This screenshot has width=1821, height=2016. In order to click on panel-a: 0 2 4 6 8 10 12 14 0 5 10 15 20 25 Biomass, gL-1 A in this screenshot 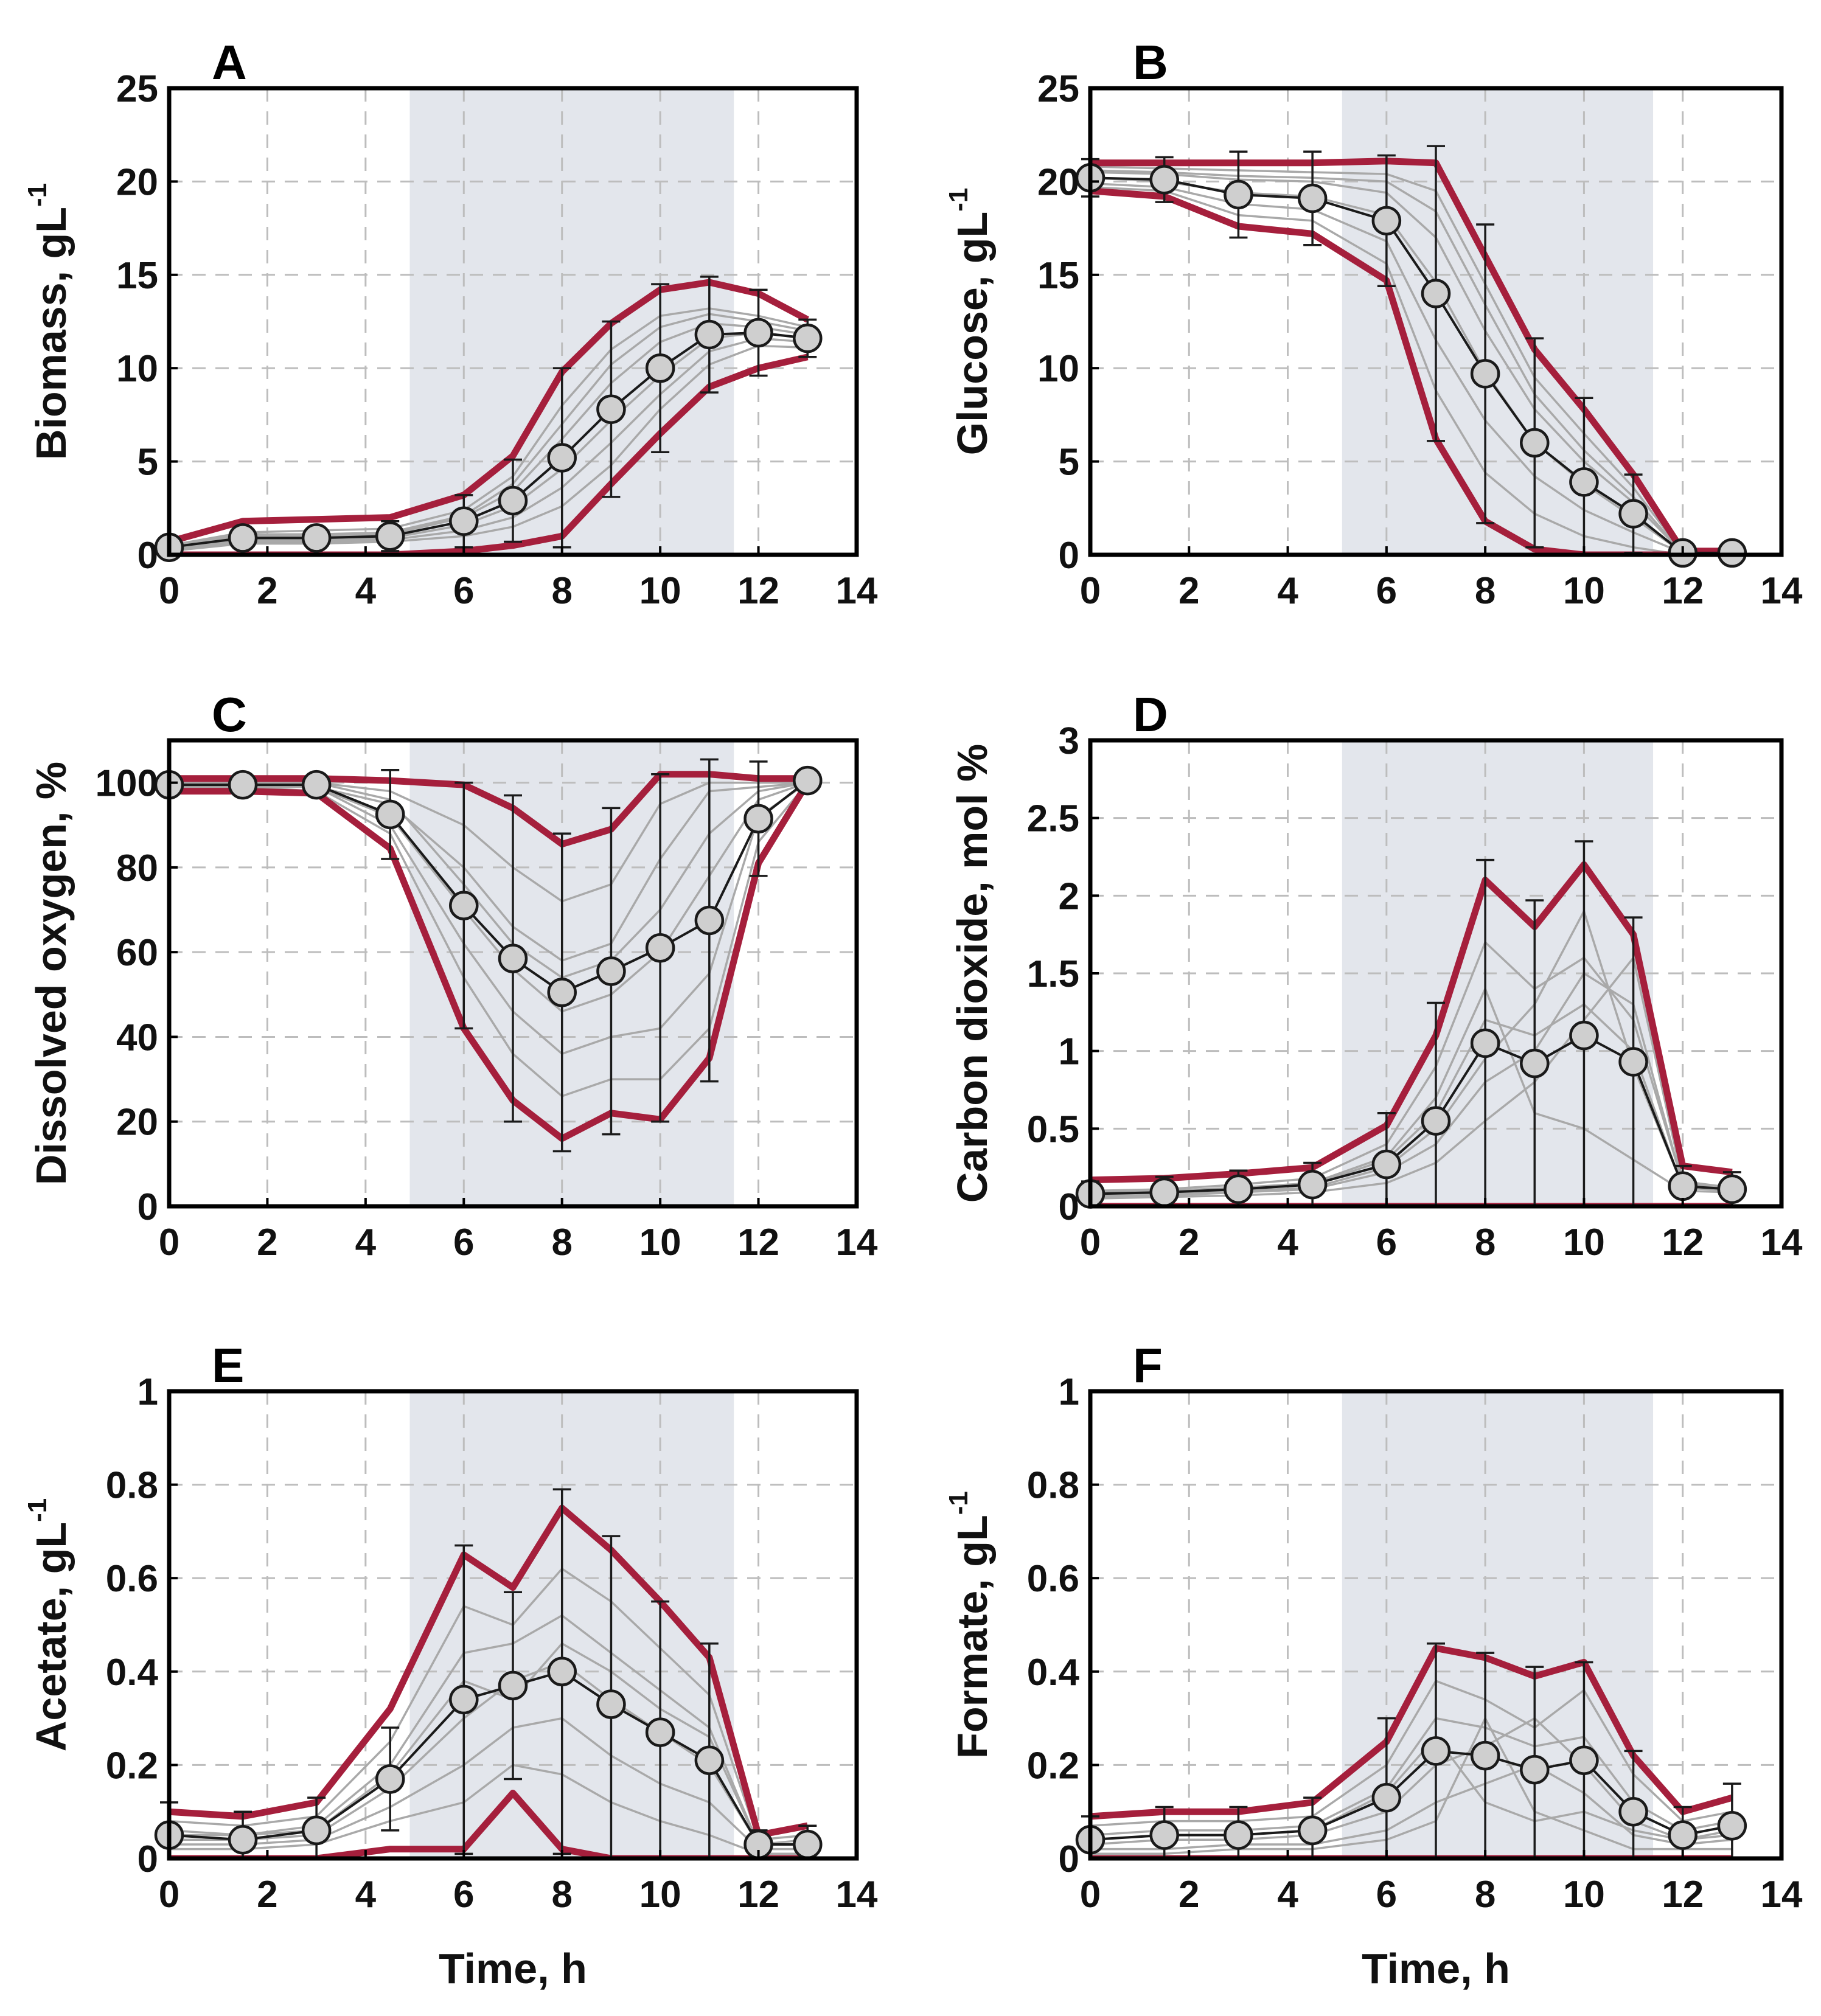, I will do `click(450, 323)`.